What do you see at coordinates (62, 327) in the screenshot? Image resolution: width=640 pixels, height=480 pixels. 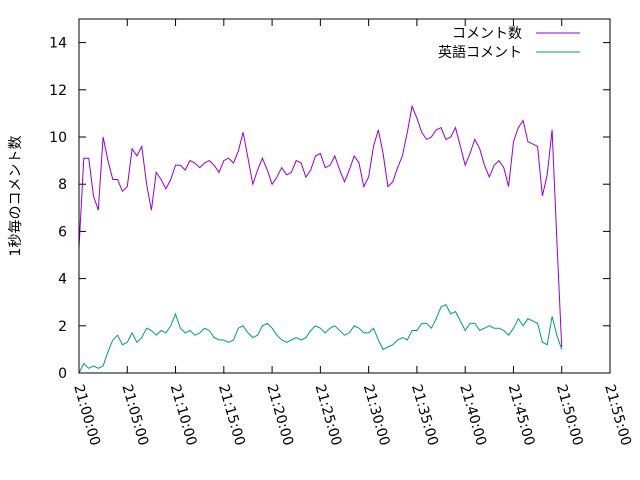 I see `y-tick-label: 2` at bounding box center [62, 327].